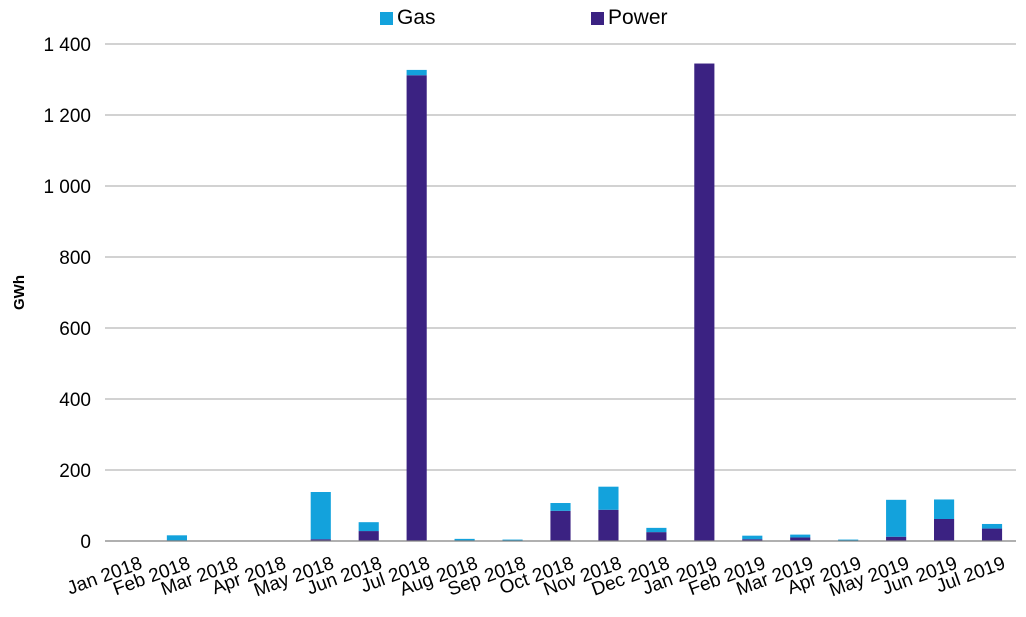 The image size is (1026, 617). I want to click on legend-item-gas: Gas, so click(408, 18).